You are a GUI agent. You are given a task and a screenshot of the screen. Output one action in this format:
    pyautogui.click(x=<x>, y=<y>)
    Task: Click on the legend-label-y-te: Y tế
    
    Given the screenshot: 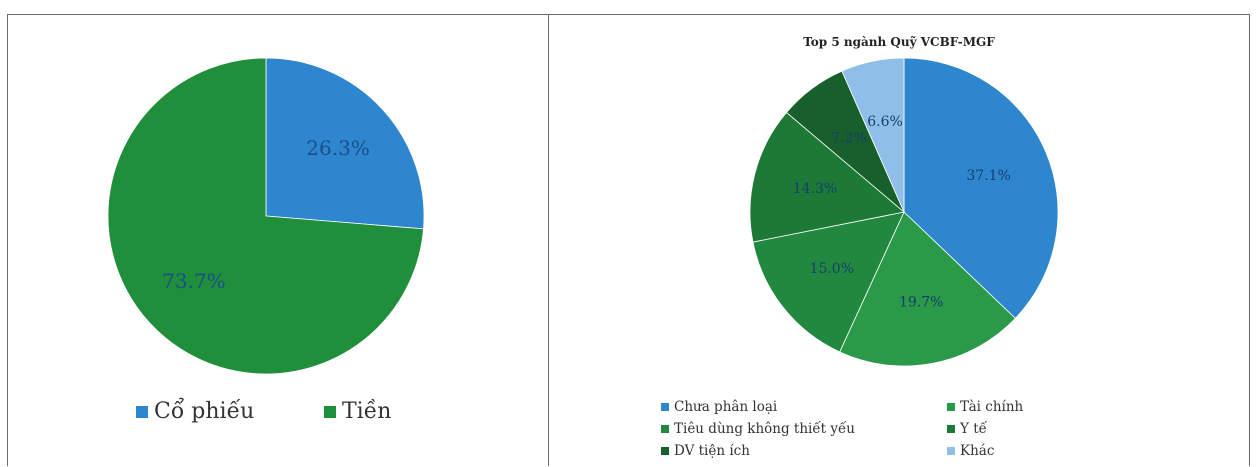 What is the action you would take?
    pyautogui.click(x=973, y=429)
    